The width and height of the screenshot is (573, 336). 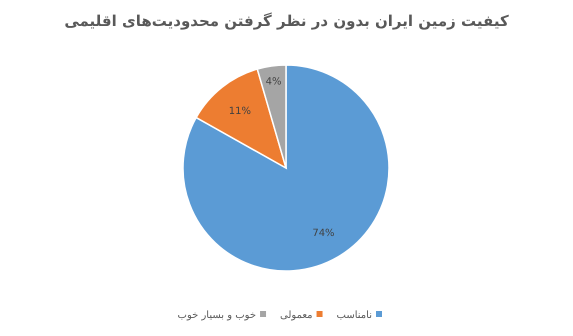 What do you see at coordinates (296, 315) in the screenshot?
I see `legend-label: معمولی` at bounding box center [296, 315].